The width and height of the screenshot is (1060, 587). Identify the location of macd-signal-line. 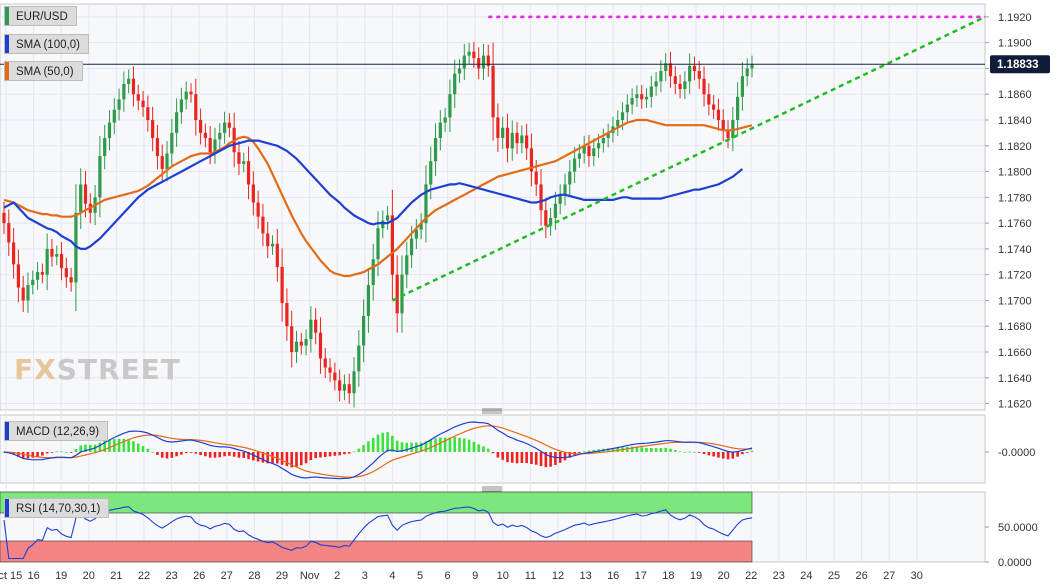
(378, 451).